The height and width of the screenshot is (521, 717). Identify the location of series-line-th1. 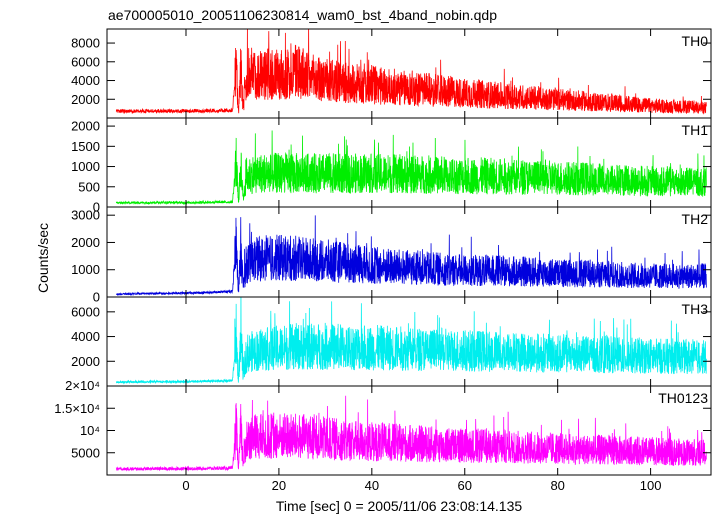
(411, 168).